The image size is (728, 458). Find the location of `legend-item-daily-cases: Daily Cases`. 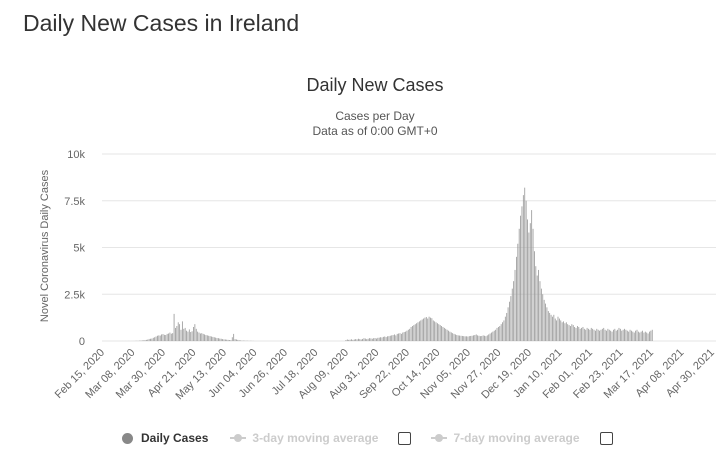

legend-item-daily-cases: Daily Cases is located at coordinates (165, 438).